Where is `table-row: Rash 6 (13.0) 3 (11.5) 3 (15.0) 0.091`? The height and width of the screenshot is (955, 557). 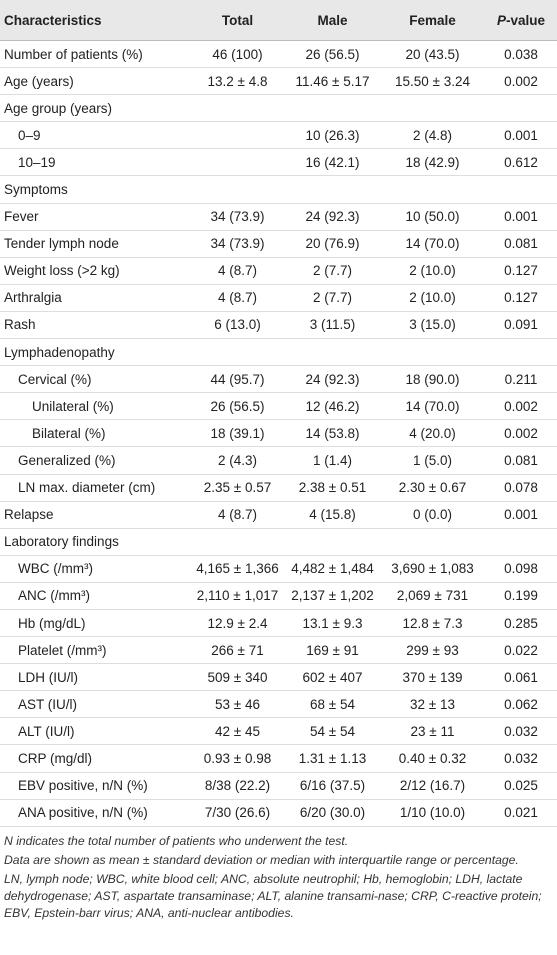 table-row: Rash 6 (13.0) 3 (11.5) 3 (15.0) 0.091 is located at coordinates (278, 325).